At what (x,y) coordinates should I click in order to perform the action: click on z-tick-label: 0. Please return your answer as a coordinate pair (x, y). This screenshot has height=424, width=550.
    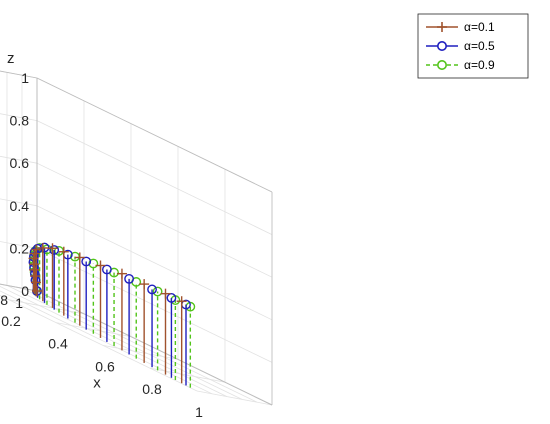
    Looking at the image, I should click on (25, 291).